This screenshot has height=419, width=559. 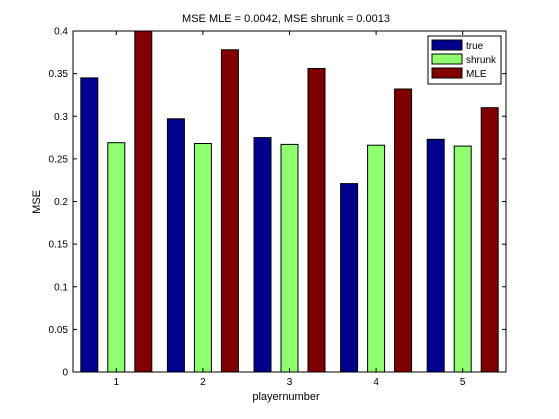 I want to click on y-tick-label: 0.25, so click(x=59, y=159).